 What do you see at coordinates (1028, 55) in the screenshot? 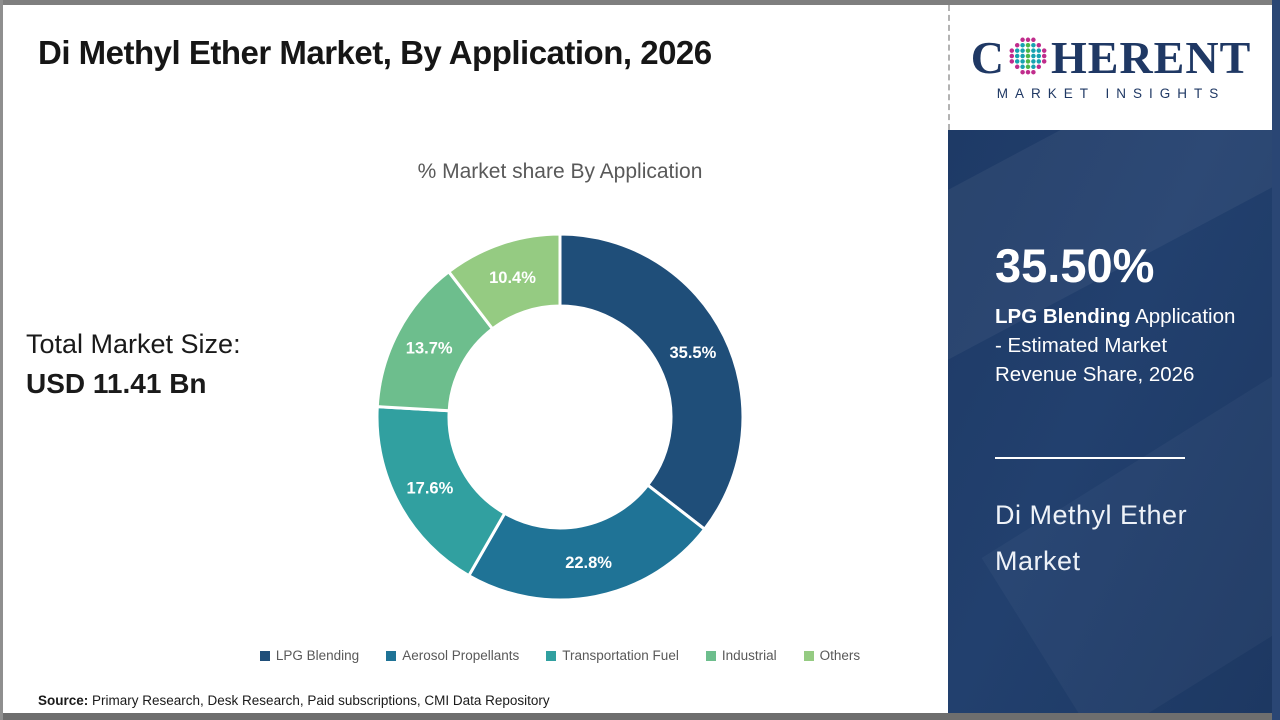
I see `globe-dots-icon` at bounding box center [1028, 55].